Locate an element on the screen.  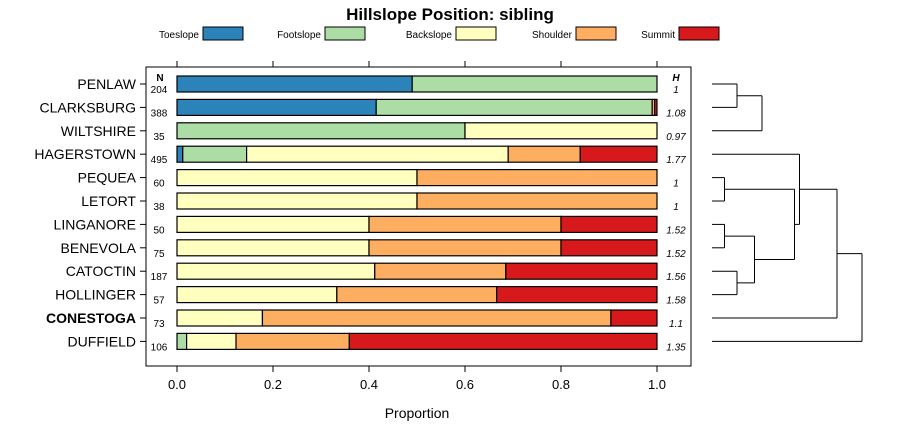
bar-row: WILTSHIRE 35 0.97 is located at coordinates (373, 132).